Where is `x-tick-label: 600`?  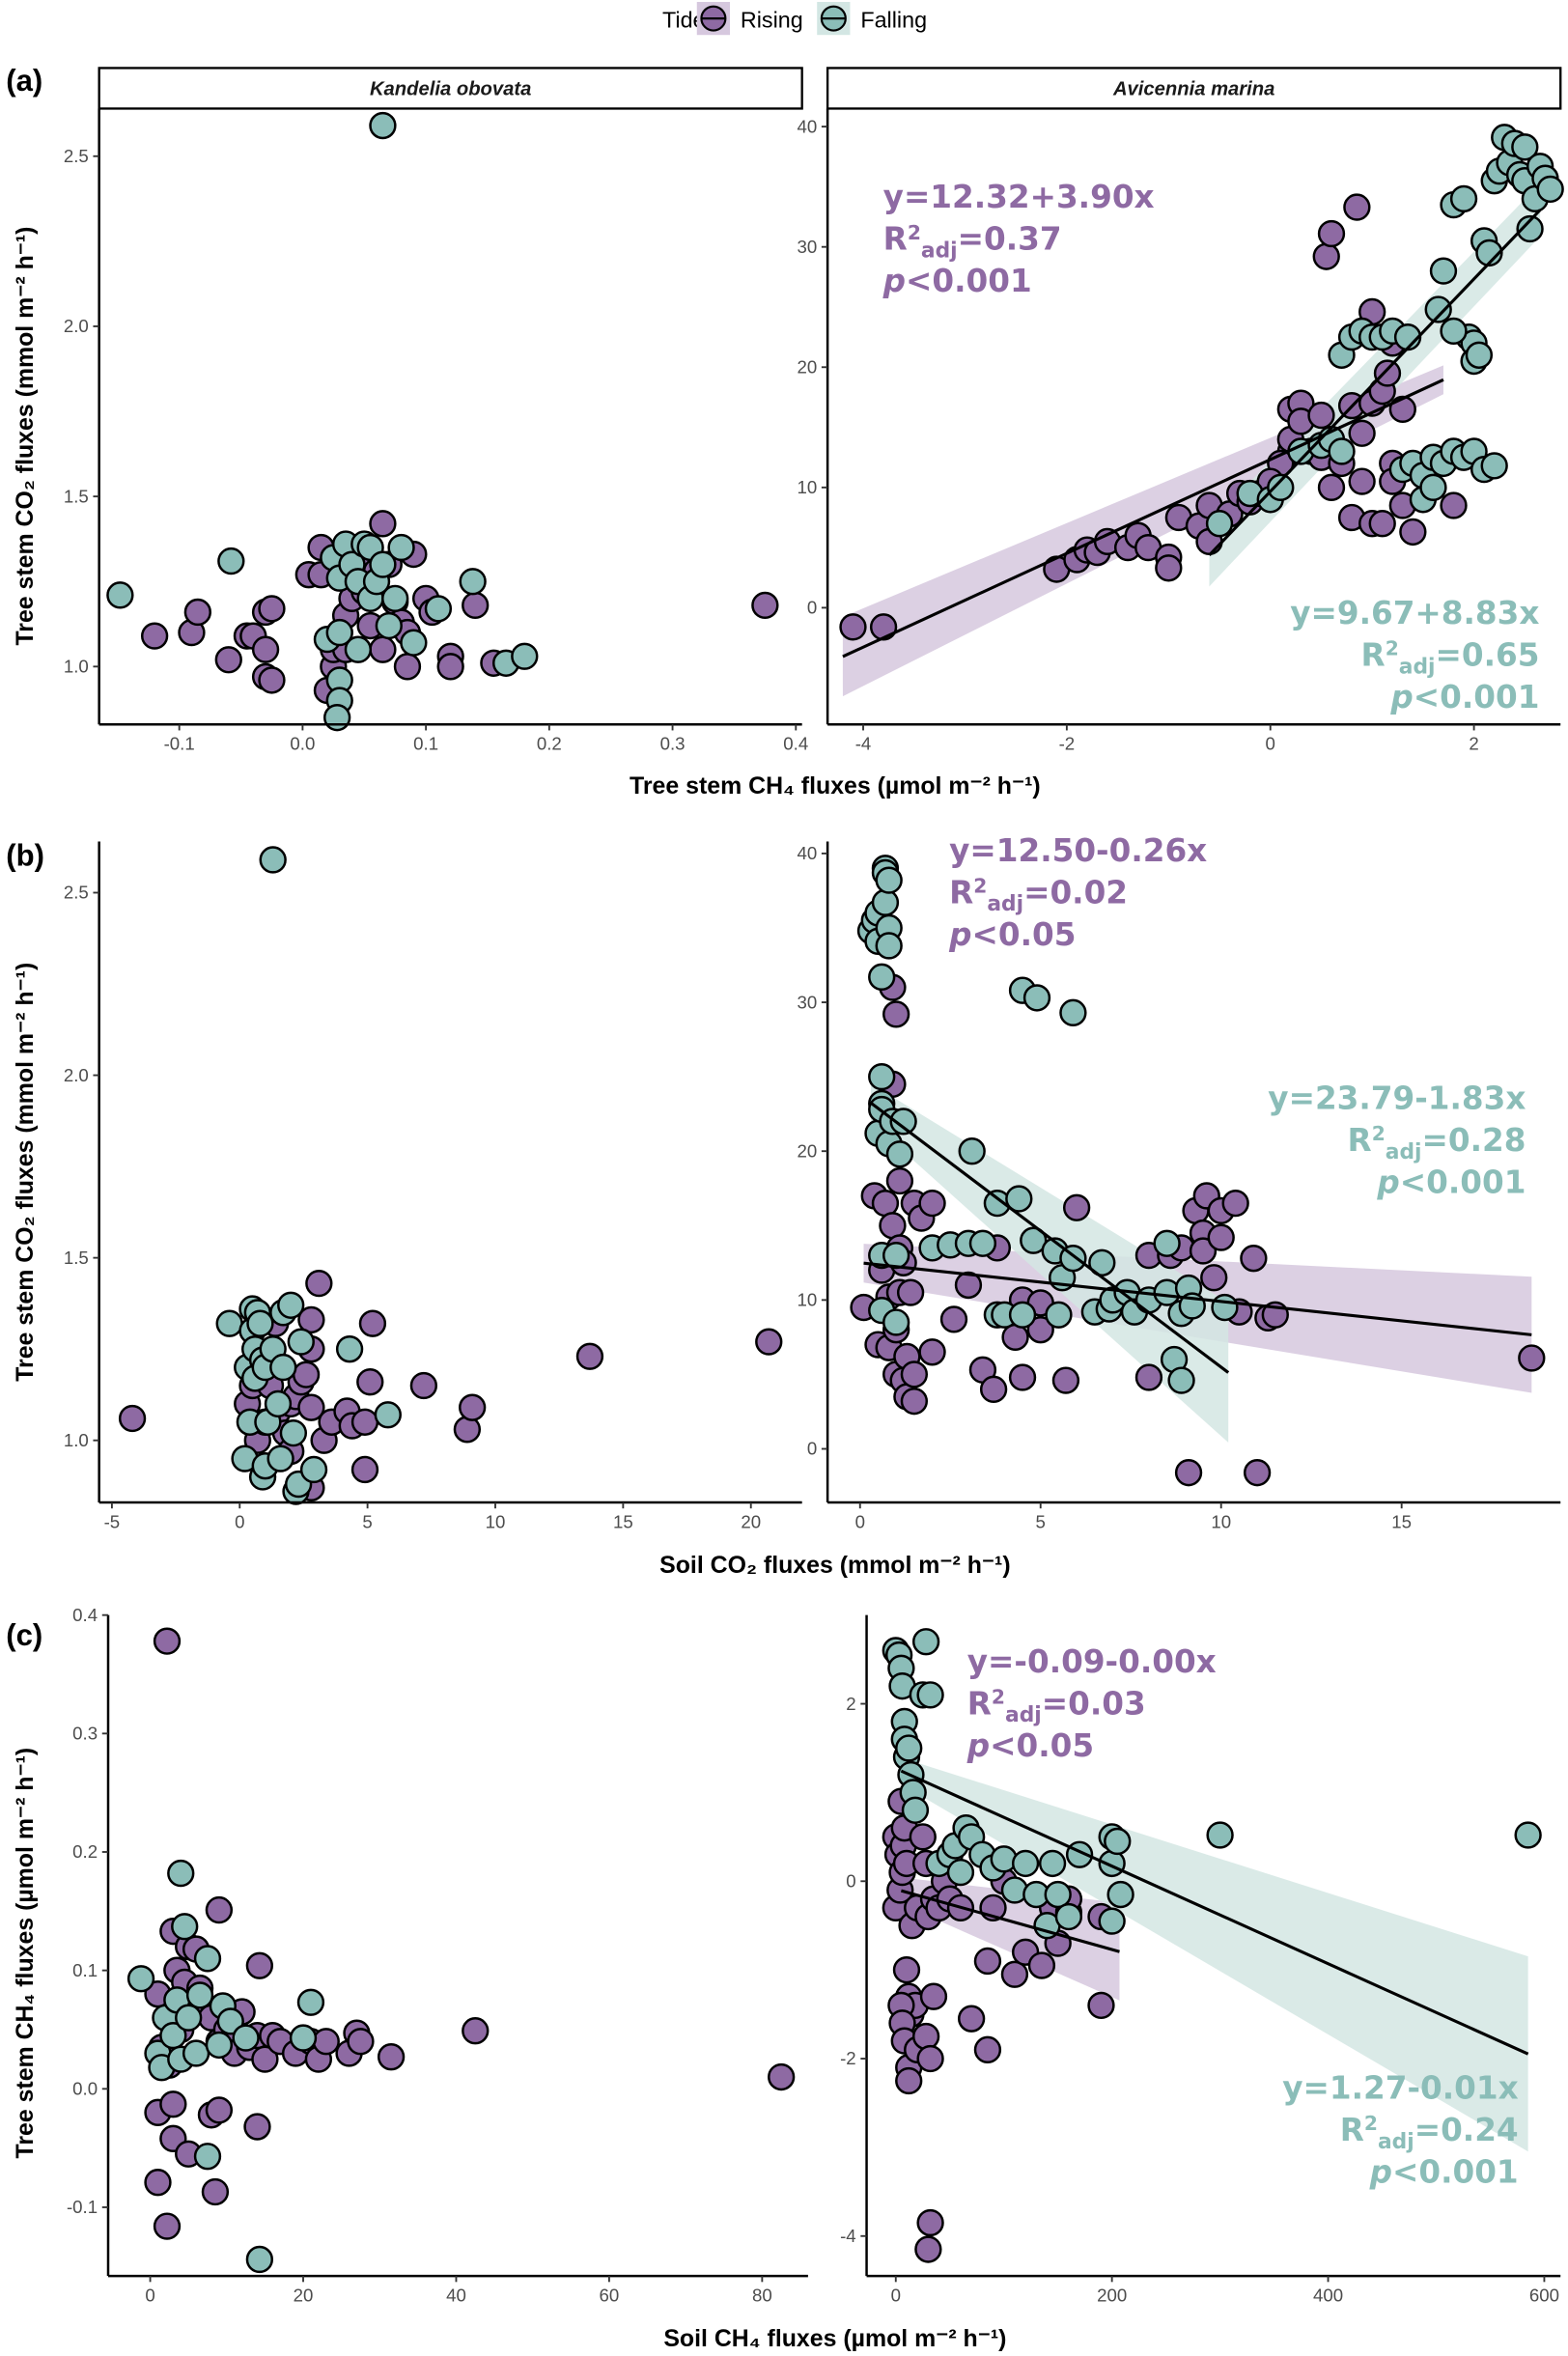 x-tick-label: 600 is located at coordinates (1544, 2296).